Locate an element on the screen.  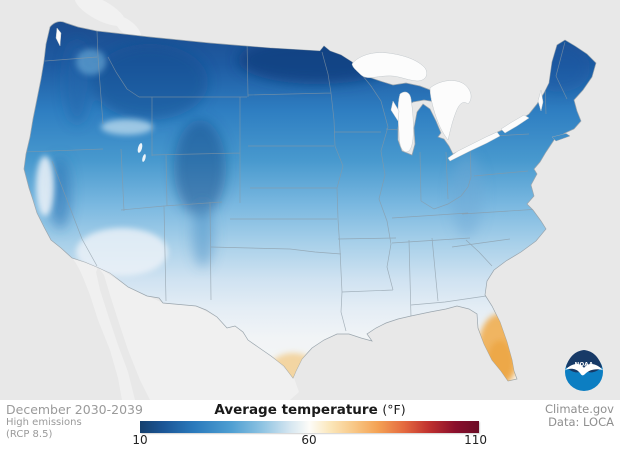
lake-superior is located at coordinates (389, 67).